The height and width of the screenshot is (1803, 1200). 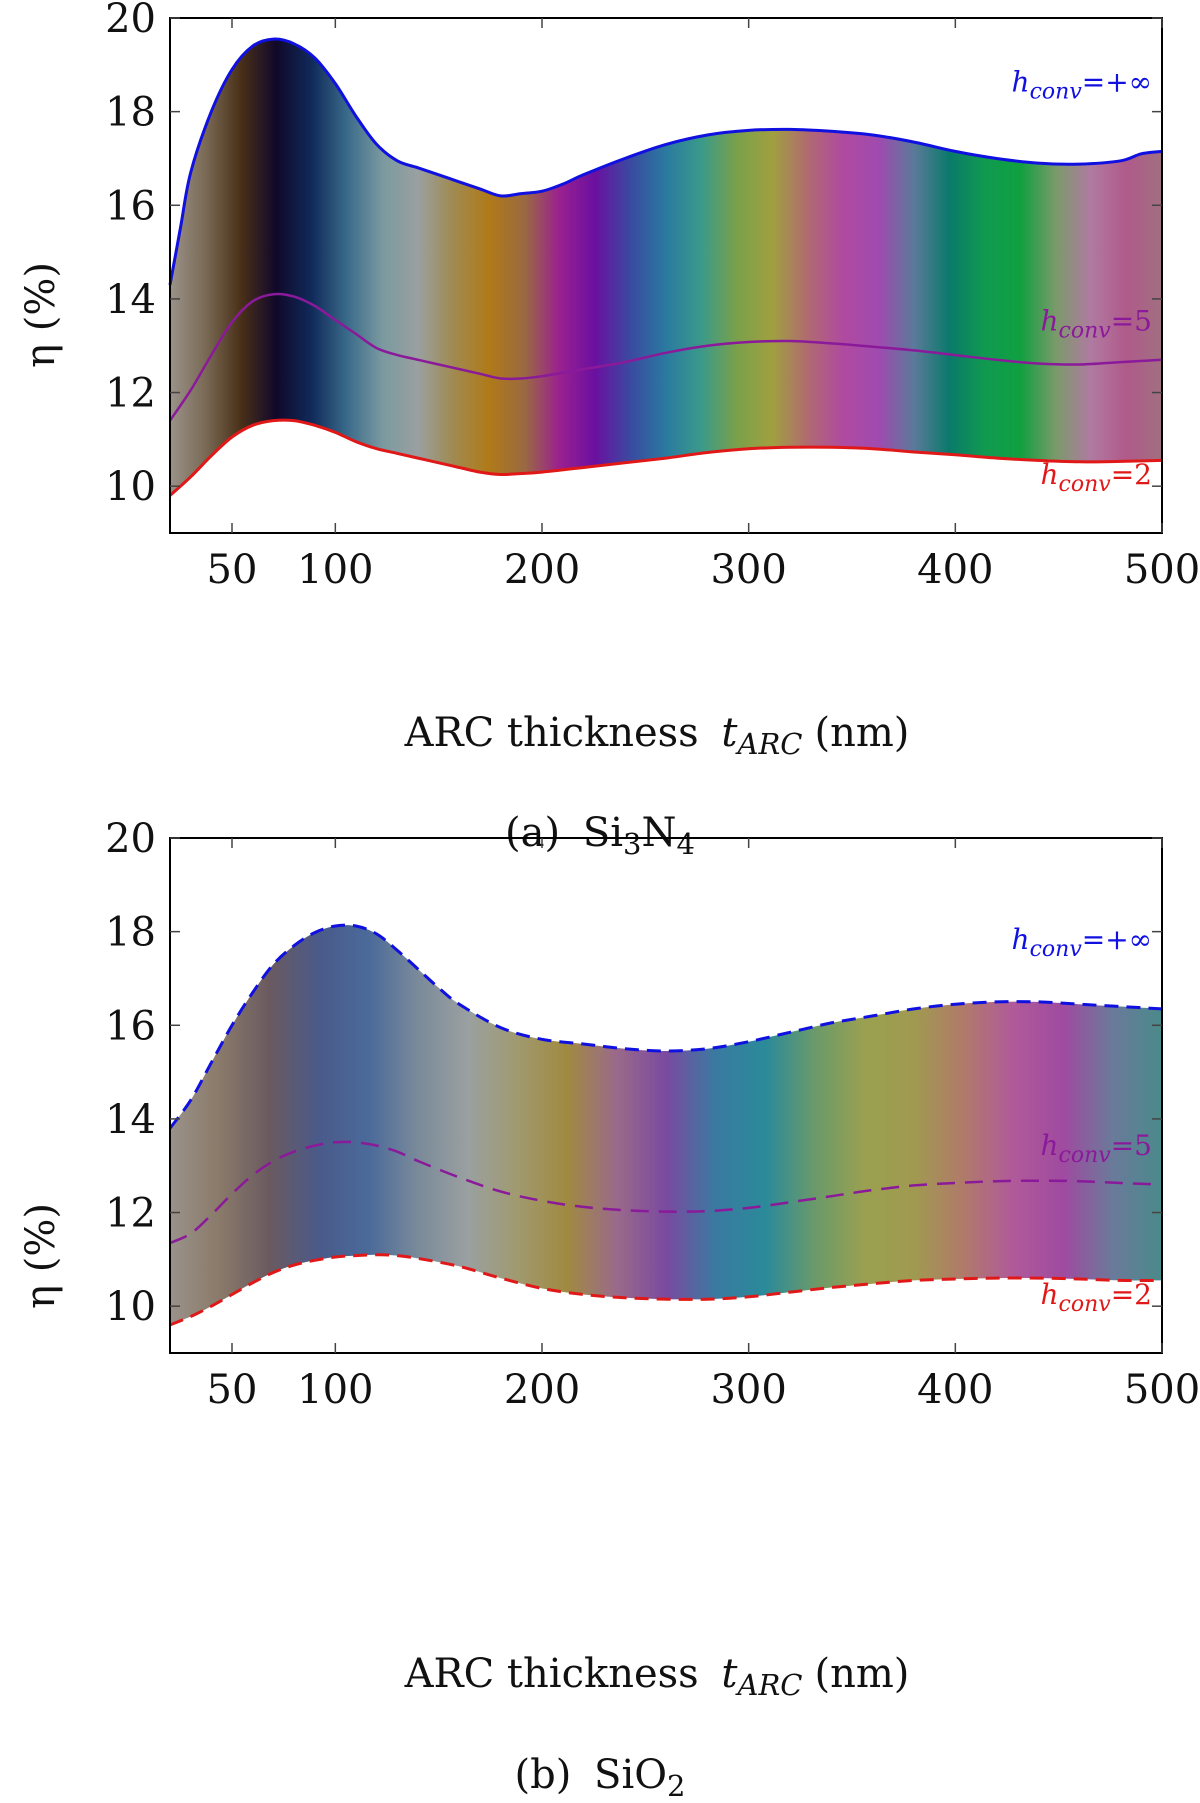 What do you see at coordinates (600, 835) in the screenshot?
I see `caption-a: (a) Si3N4` at bounding box center [600, 835].